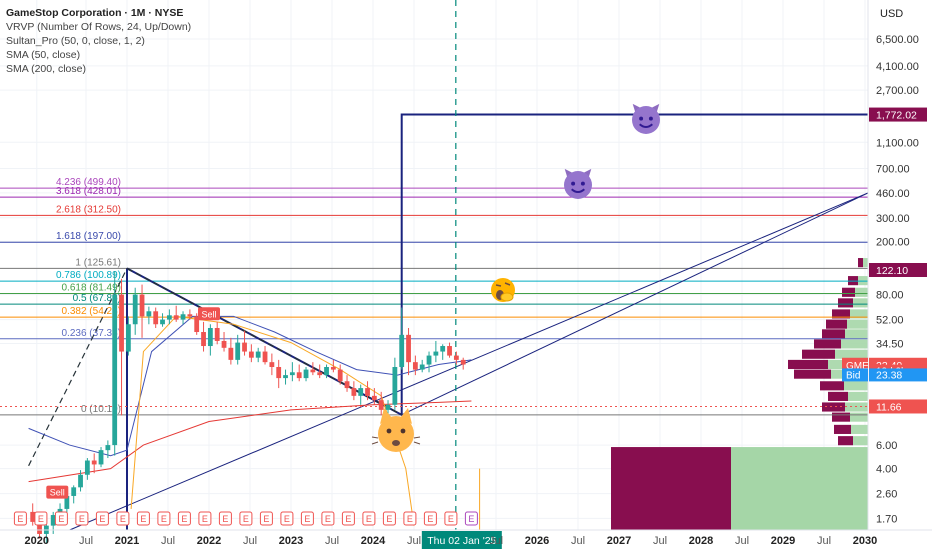  What do you see at coordinates (208, 314) in the screenshot?
I see `sell-label: Sell` at bounding box center [208, 314].